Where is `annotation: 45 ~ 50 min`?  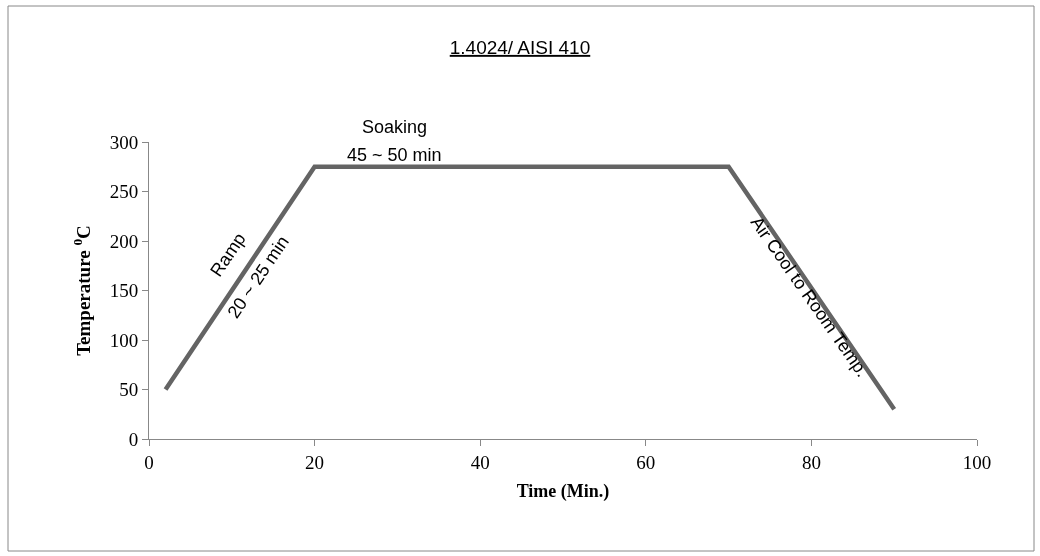 annotation: 45 ~ 50 min is located at coordinates (394, 155).